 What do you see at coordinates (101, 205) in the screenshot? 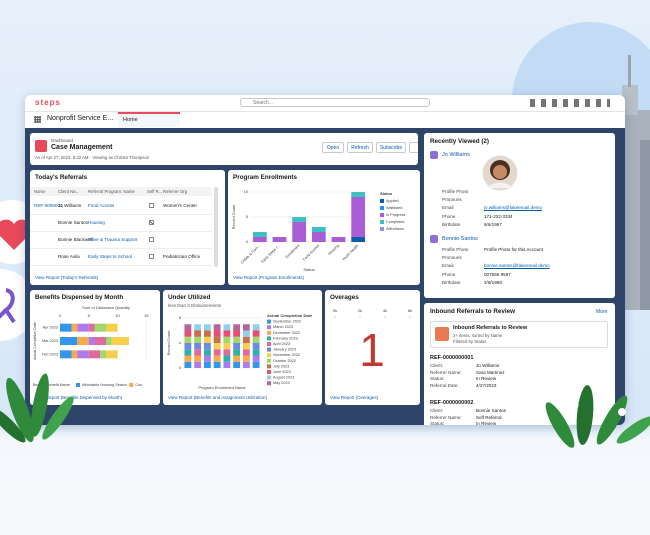
I see `cell: Food Access` at bounding box center [101, 205].